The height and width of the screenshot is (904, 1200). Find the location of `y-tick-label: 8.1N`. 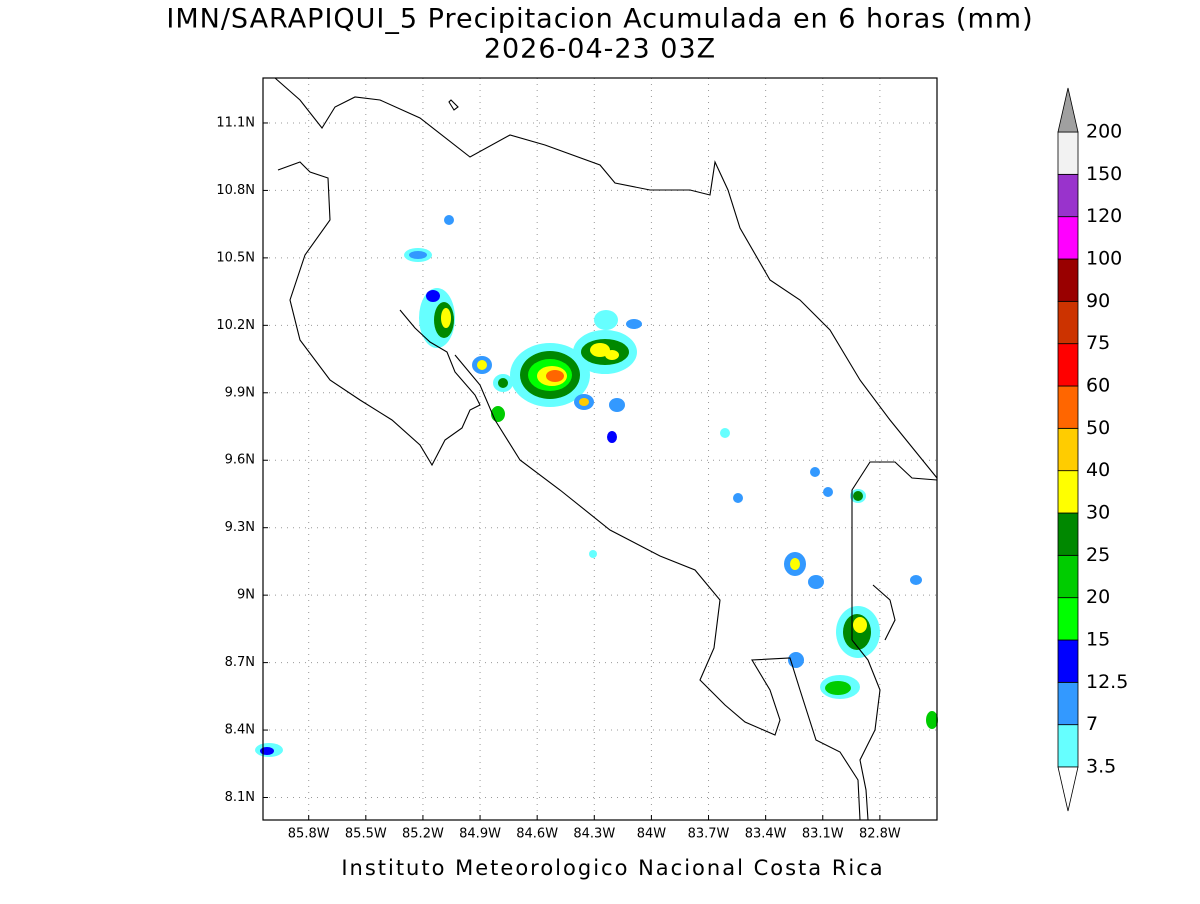

y-tick-label: 8.1N is located at coordinates (240, 797).